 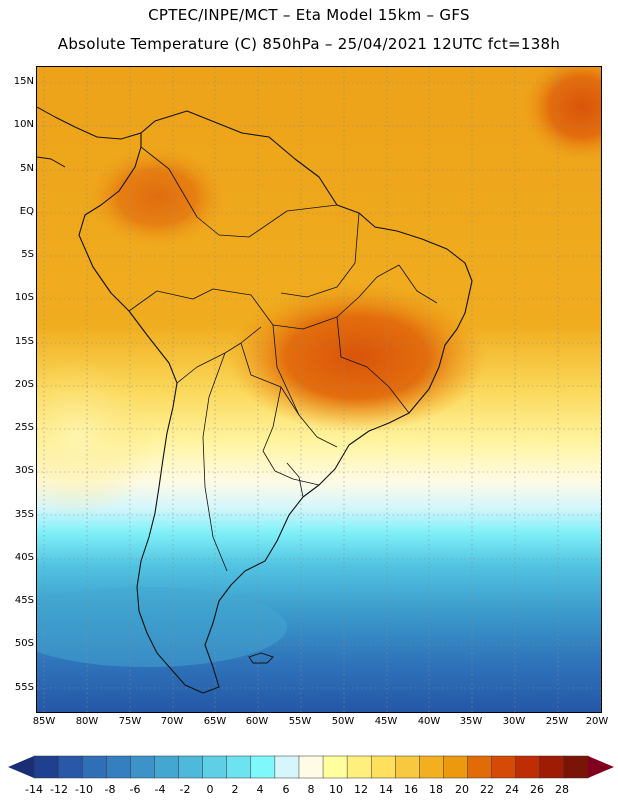 What do you see at coordinates (537, 789) in the screenshot?
I see `colorbar-label: 26` at bounding box center [537, 789].